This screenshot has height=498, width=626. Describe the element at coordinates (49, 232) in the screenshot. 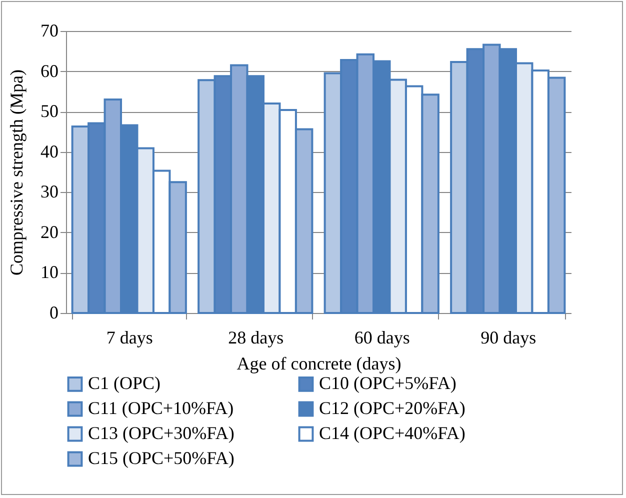

I see `y-tick-label: 20` at that location.